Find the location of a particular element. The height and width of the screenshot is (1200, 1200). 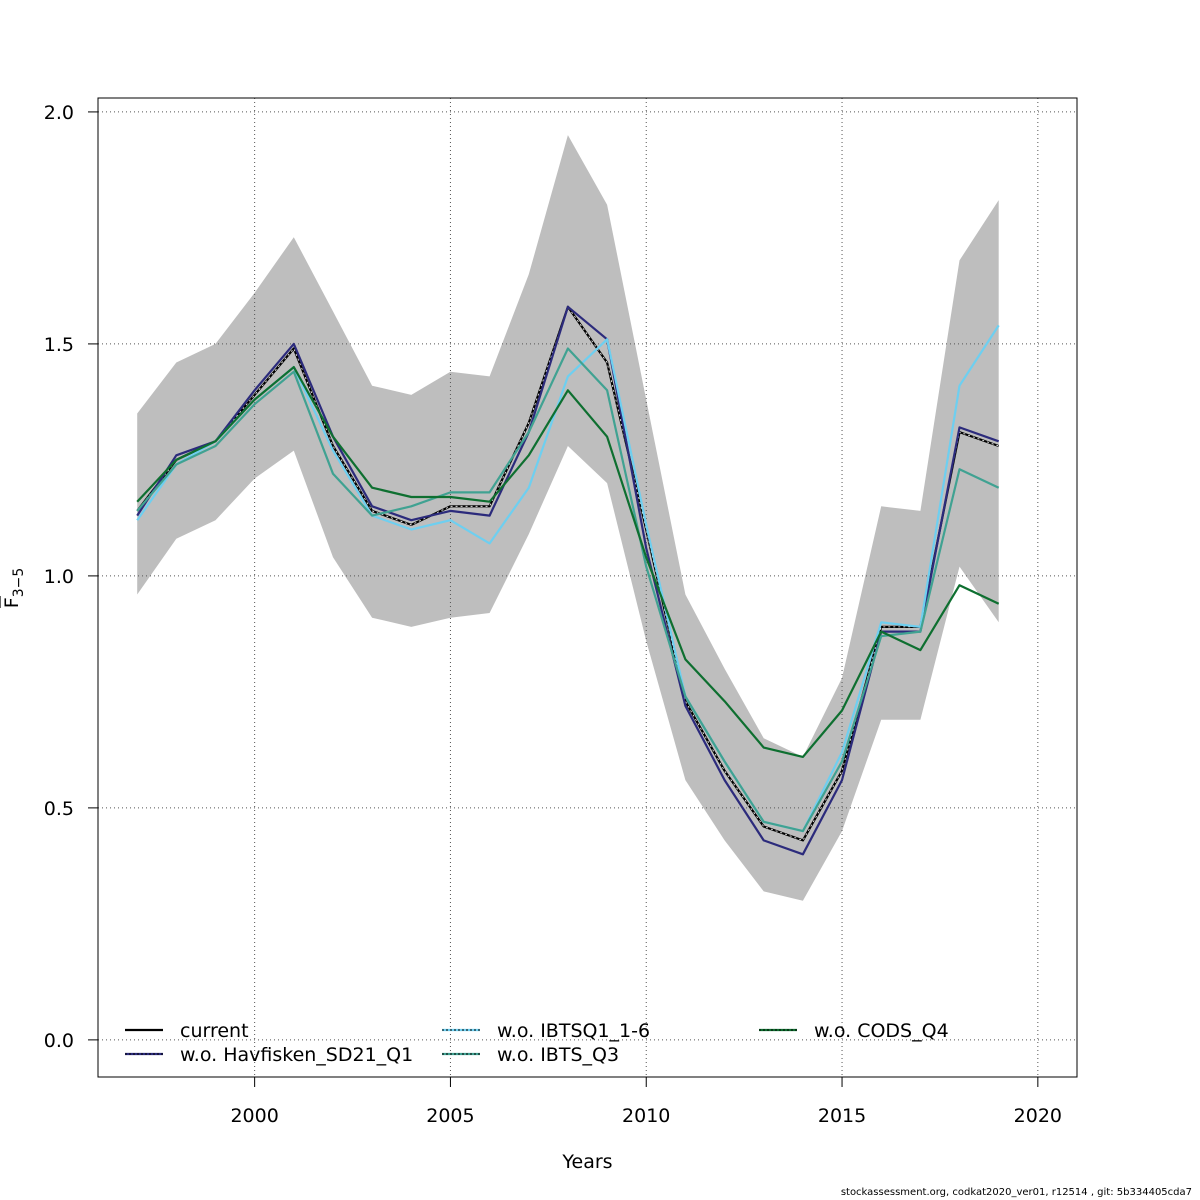

x-axis: 2000 2005 2010 2015 2020 is located at coordinates (646, 1102).